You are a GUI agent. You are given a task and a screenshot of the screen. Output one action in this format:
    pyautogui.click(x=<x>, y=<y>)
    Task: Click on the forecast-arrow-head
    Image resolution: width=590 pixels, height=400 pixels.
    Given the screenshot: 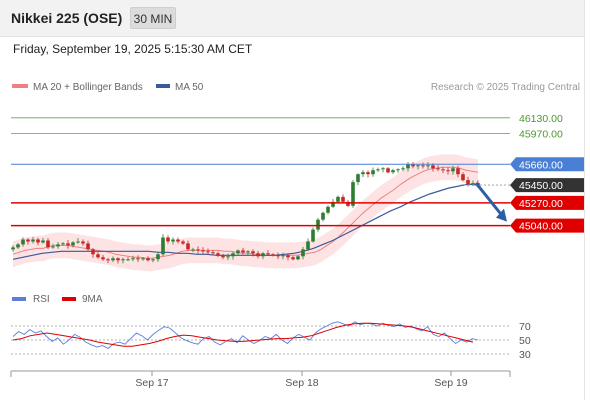 What is the action you would take?
    pyautogui.click(x=501, y=215)
    